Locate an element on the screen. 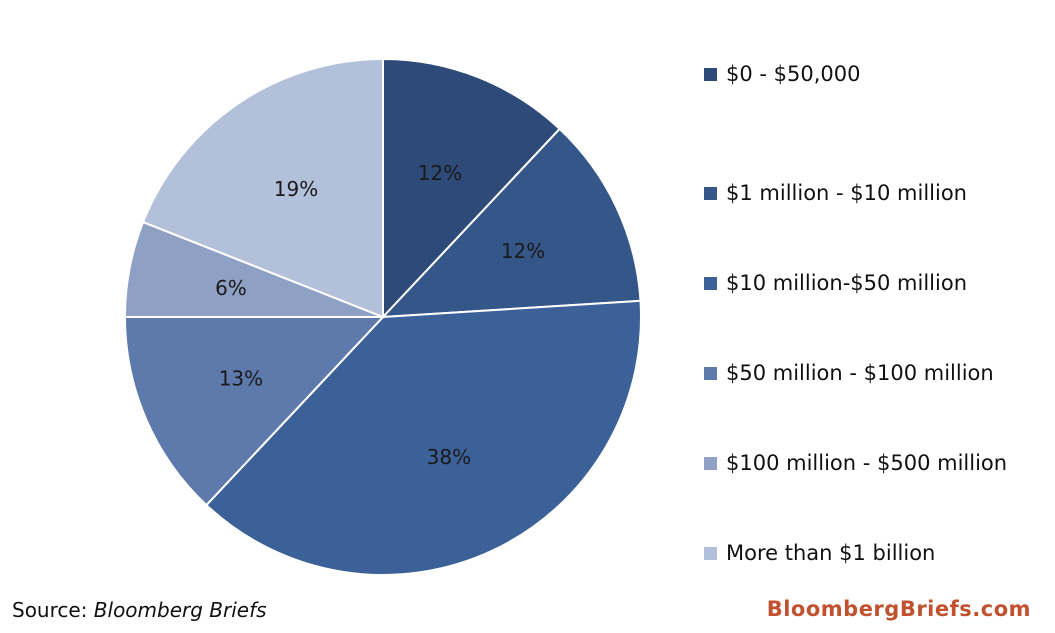 Image resolution: width=1055 pixels, height=633 pixels. legend-label: $1 million - $10 million is located at coordinates (846, 193).